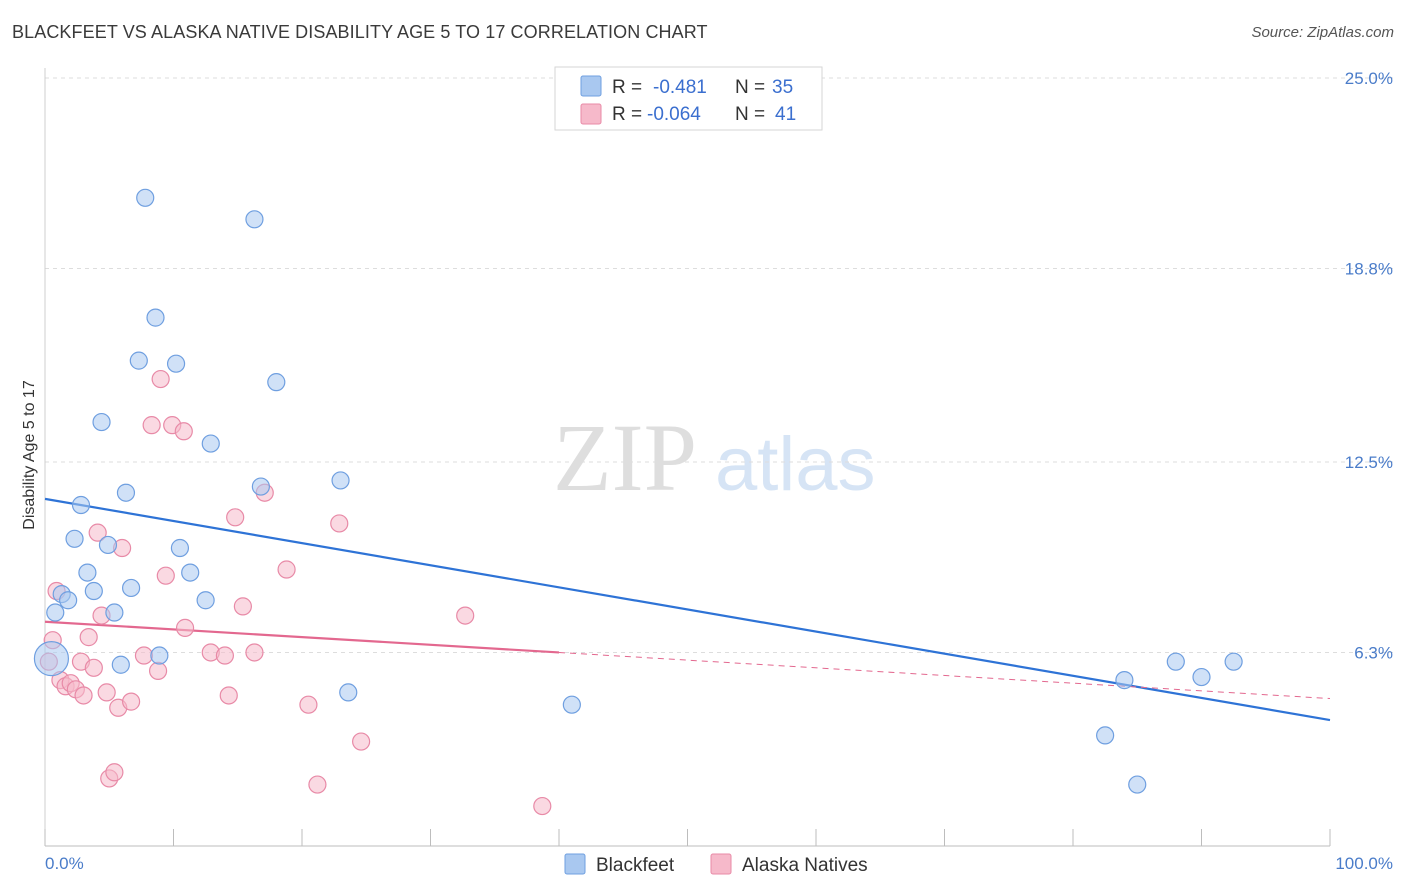  Describe the element at coordinates (785, 114) in the screenshot. I see `legend-n-value-2: 41` at that location.